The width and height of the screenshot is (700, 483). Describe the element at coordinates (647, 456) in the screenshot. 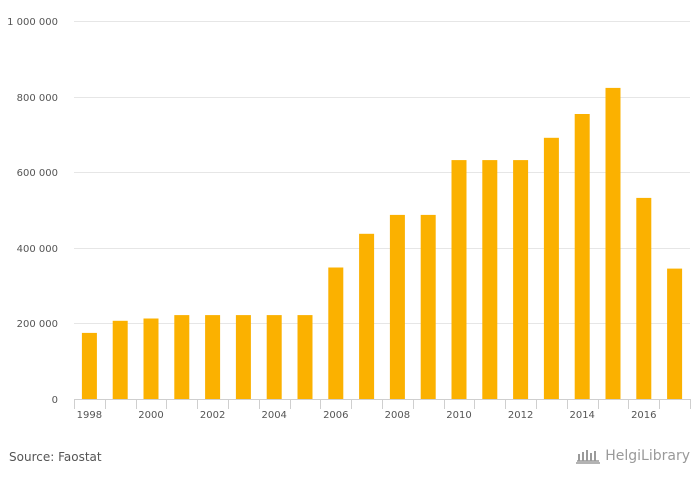

I see `logo-text: HelgiLibrary` at that location.